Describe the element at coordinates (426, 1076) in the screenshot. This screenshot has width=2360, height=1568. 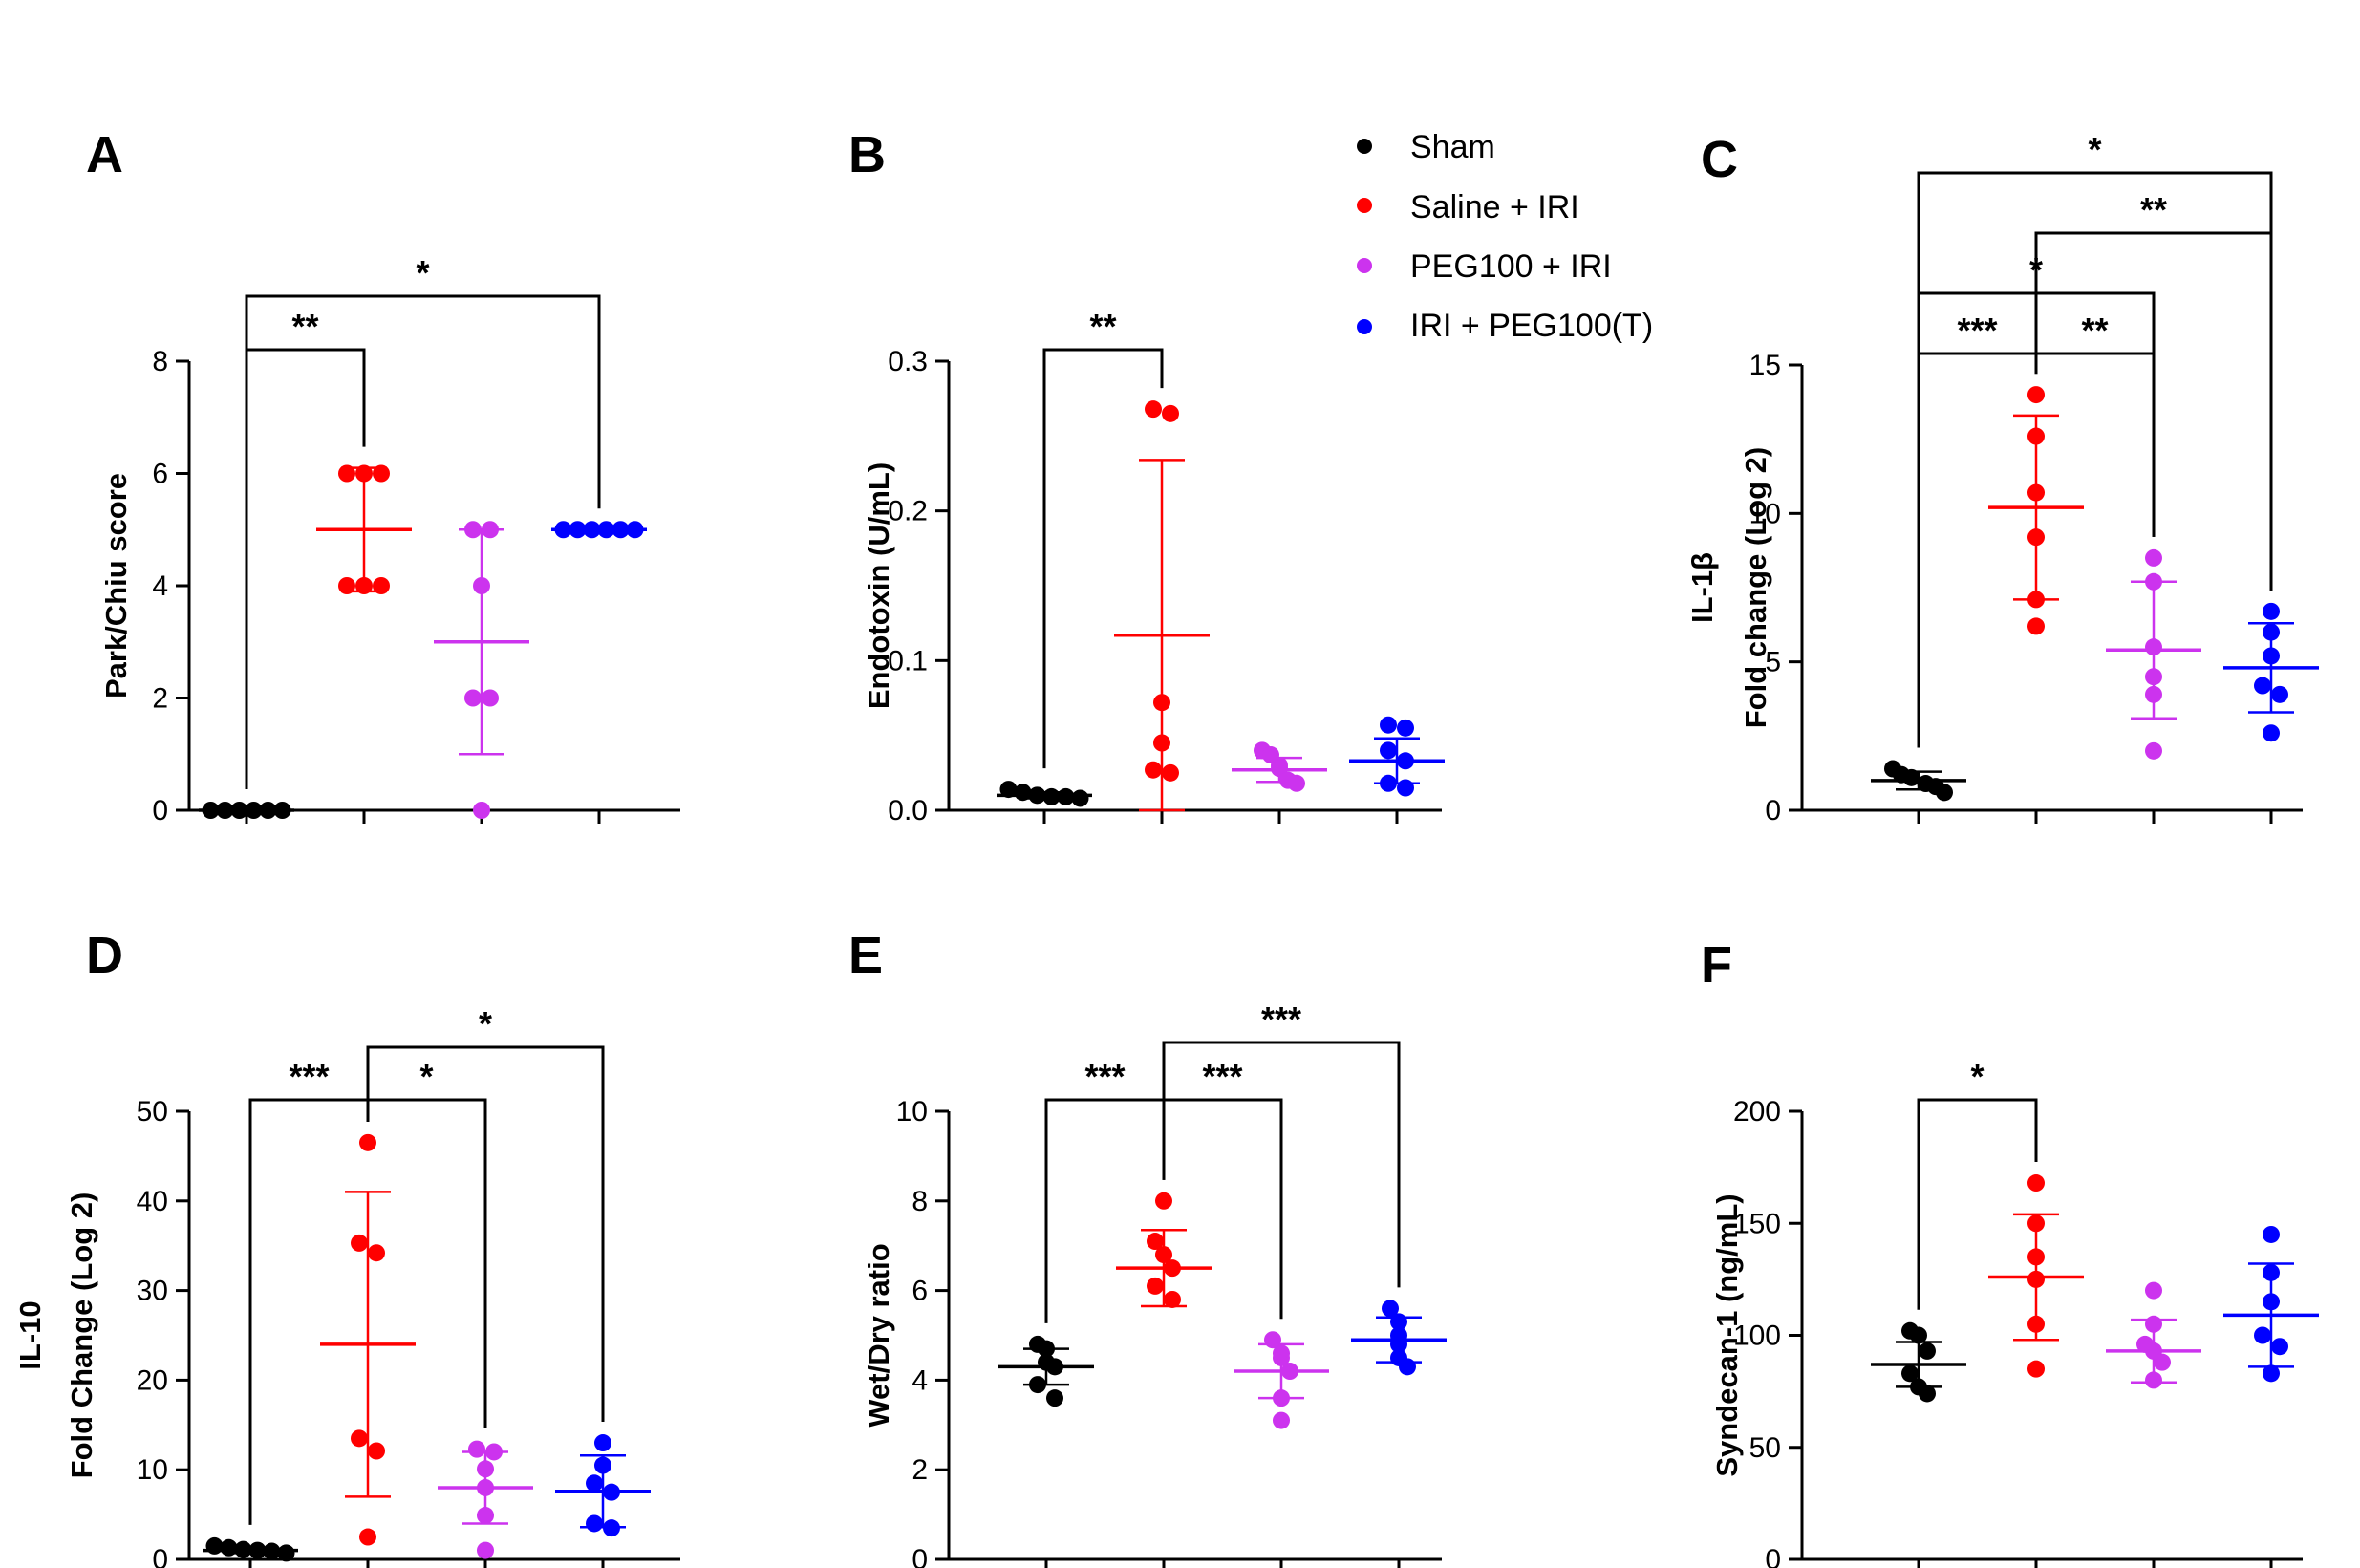
I see `significance-label-d: *` at that location.